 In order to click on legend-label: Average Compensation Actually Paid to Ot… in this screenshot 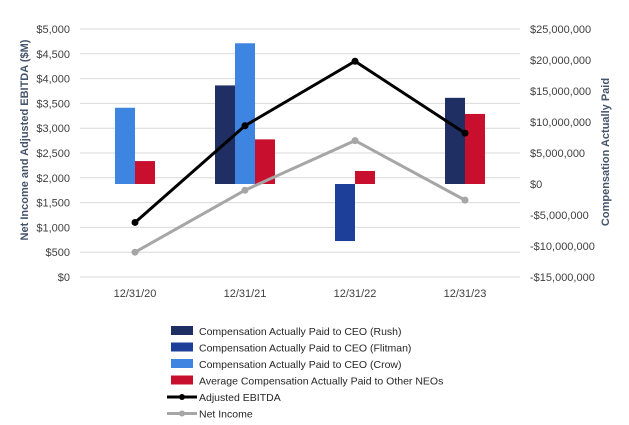, I will do `click(321, 382)`.